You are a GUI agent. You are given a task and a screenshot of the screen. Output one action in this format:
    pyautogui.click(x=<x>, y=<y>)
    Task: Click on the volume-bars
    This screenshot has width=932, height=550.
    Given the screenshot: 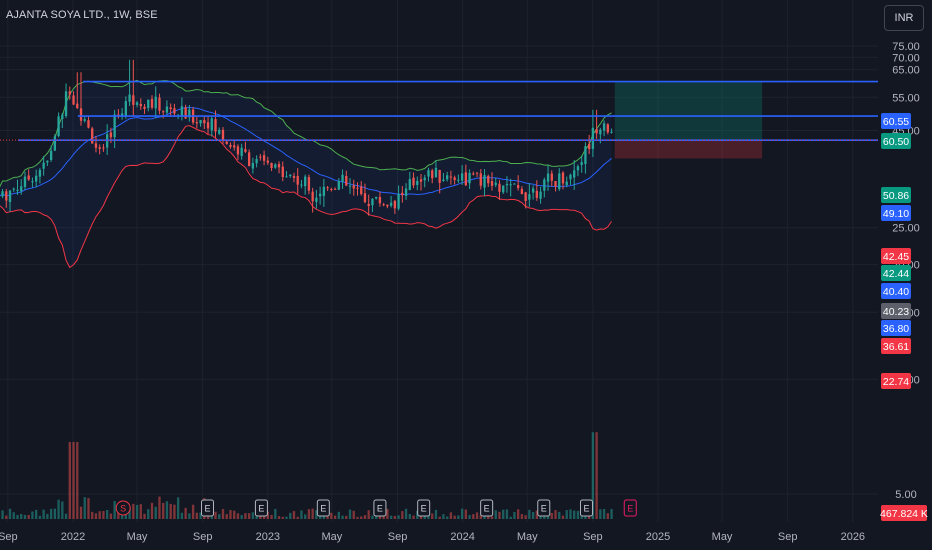 What is the action you would take?
    pyautogui.click(x=307, y=475)
    